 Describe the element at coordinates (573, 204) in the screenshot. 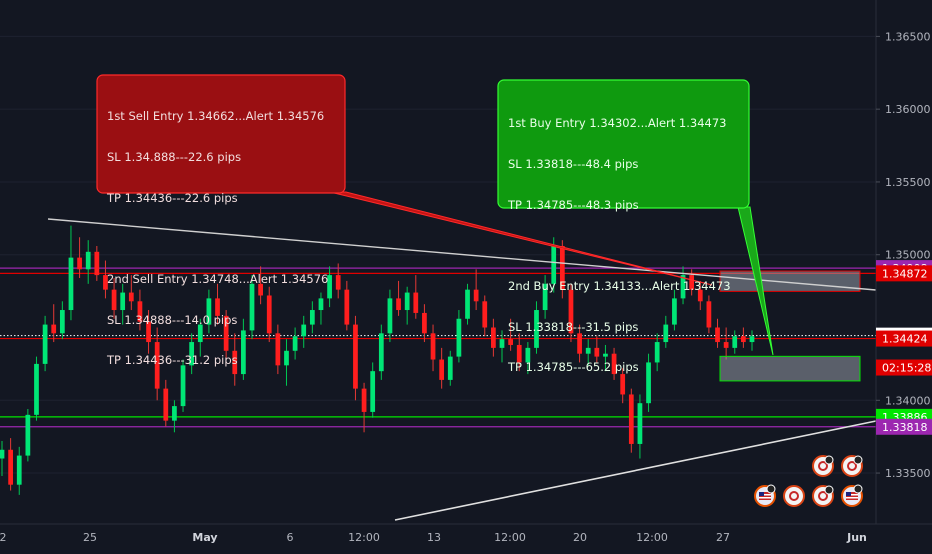

I see `buy-line-3: TP 1.34785---48.3 pips` at that location.